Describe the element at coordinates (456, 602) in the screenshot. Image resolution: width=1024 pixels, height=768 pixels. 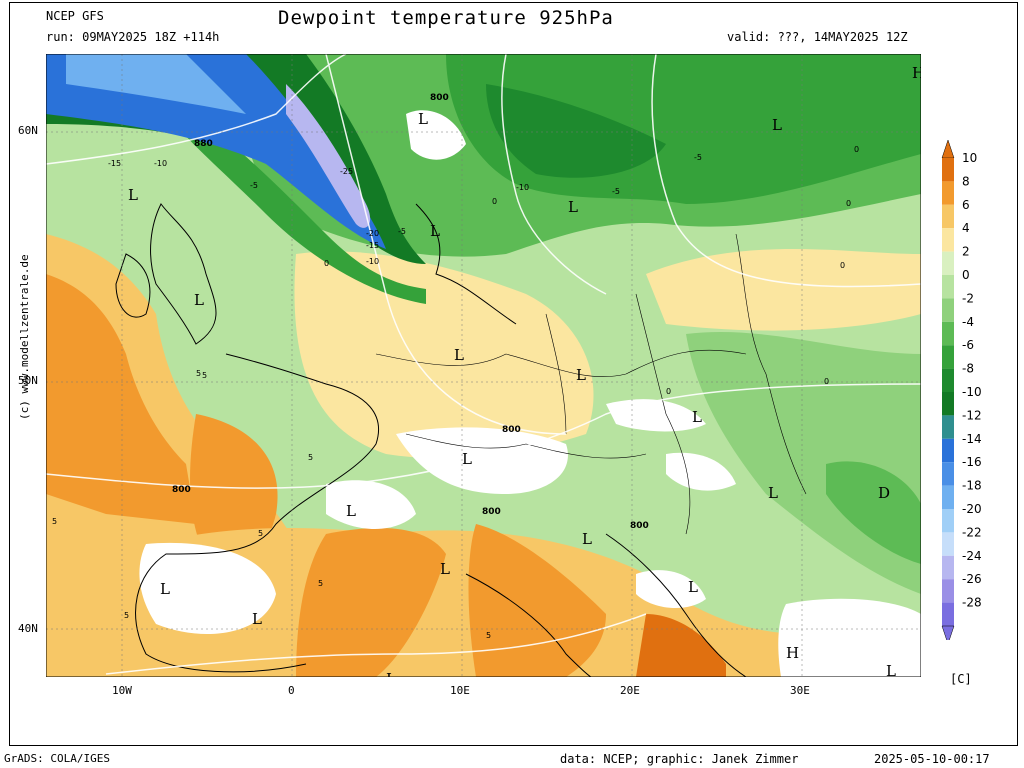
I see `field-region-mediterranean` at that location.